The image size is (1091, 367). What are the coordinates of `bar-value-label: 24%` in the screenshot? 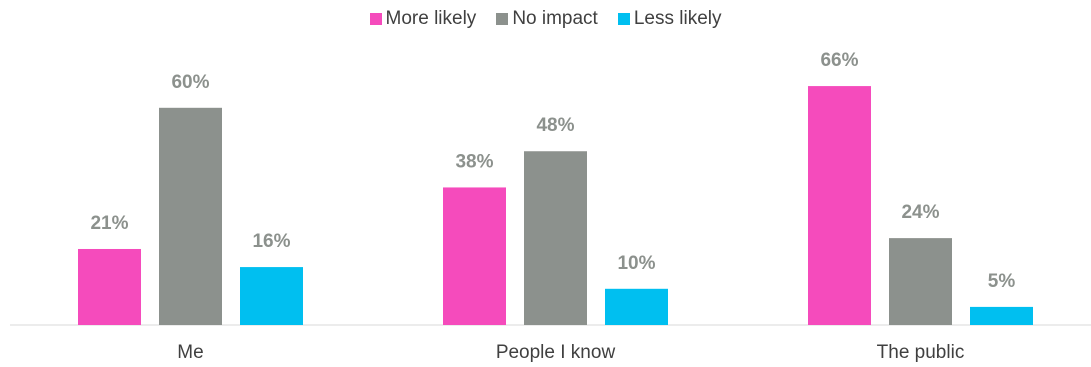 It's located at (920, 212).